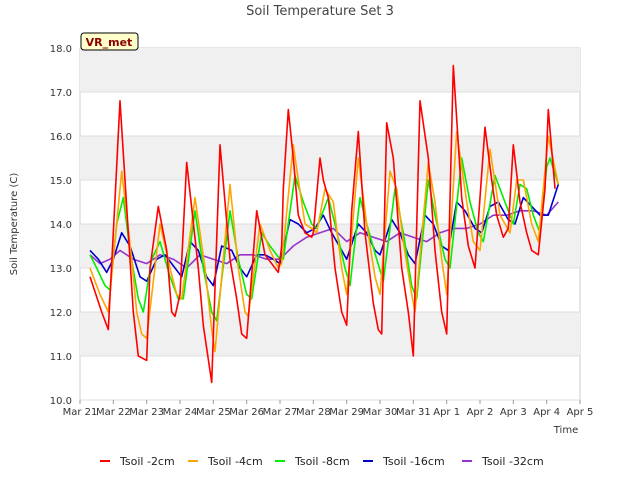  What do you see at coordinates (246, 412) in the screenshot?
I see `x-tick-label: Mar 26` at bounding box center [246, 412].